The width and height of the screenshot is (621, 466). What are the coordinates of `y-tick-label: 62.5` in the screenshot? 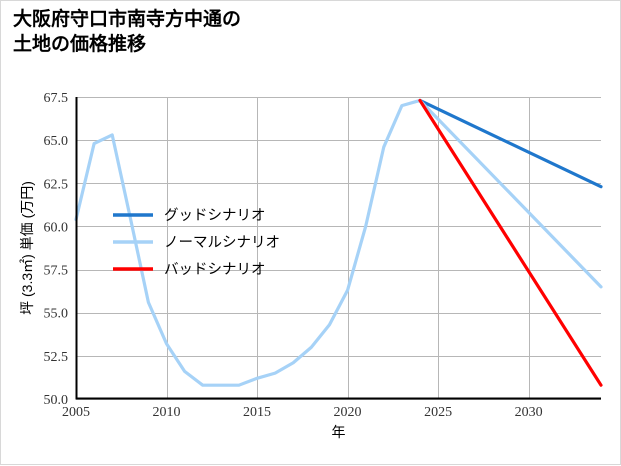 It's located at (56, 184).